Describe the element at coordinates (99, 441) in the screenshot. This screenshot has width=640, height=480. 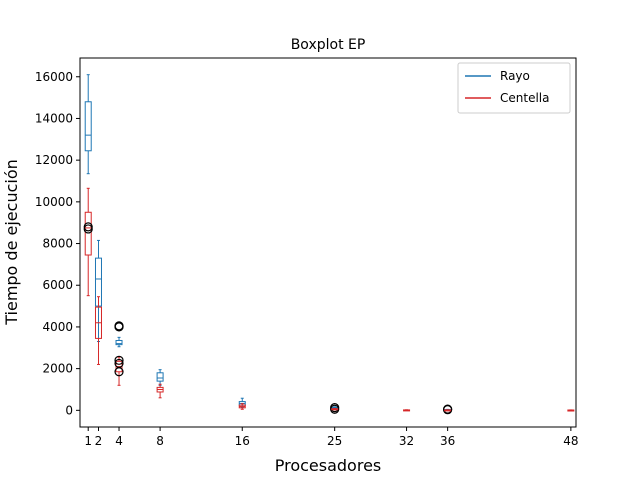
I see `x-tick-label: 2` at that location.